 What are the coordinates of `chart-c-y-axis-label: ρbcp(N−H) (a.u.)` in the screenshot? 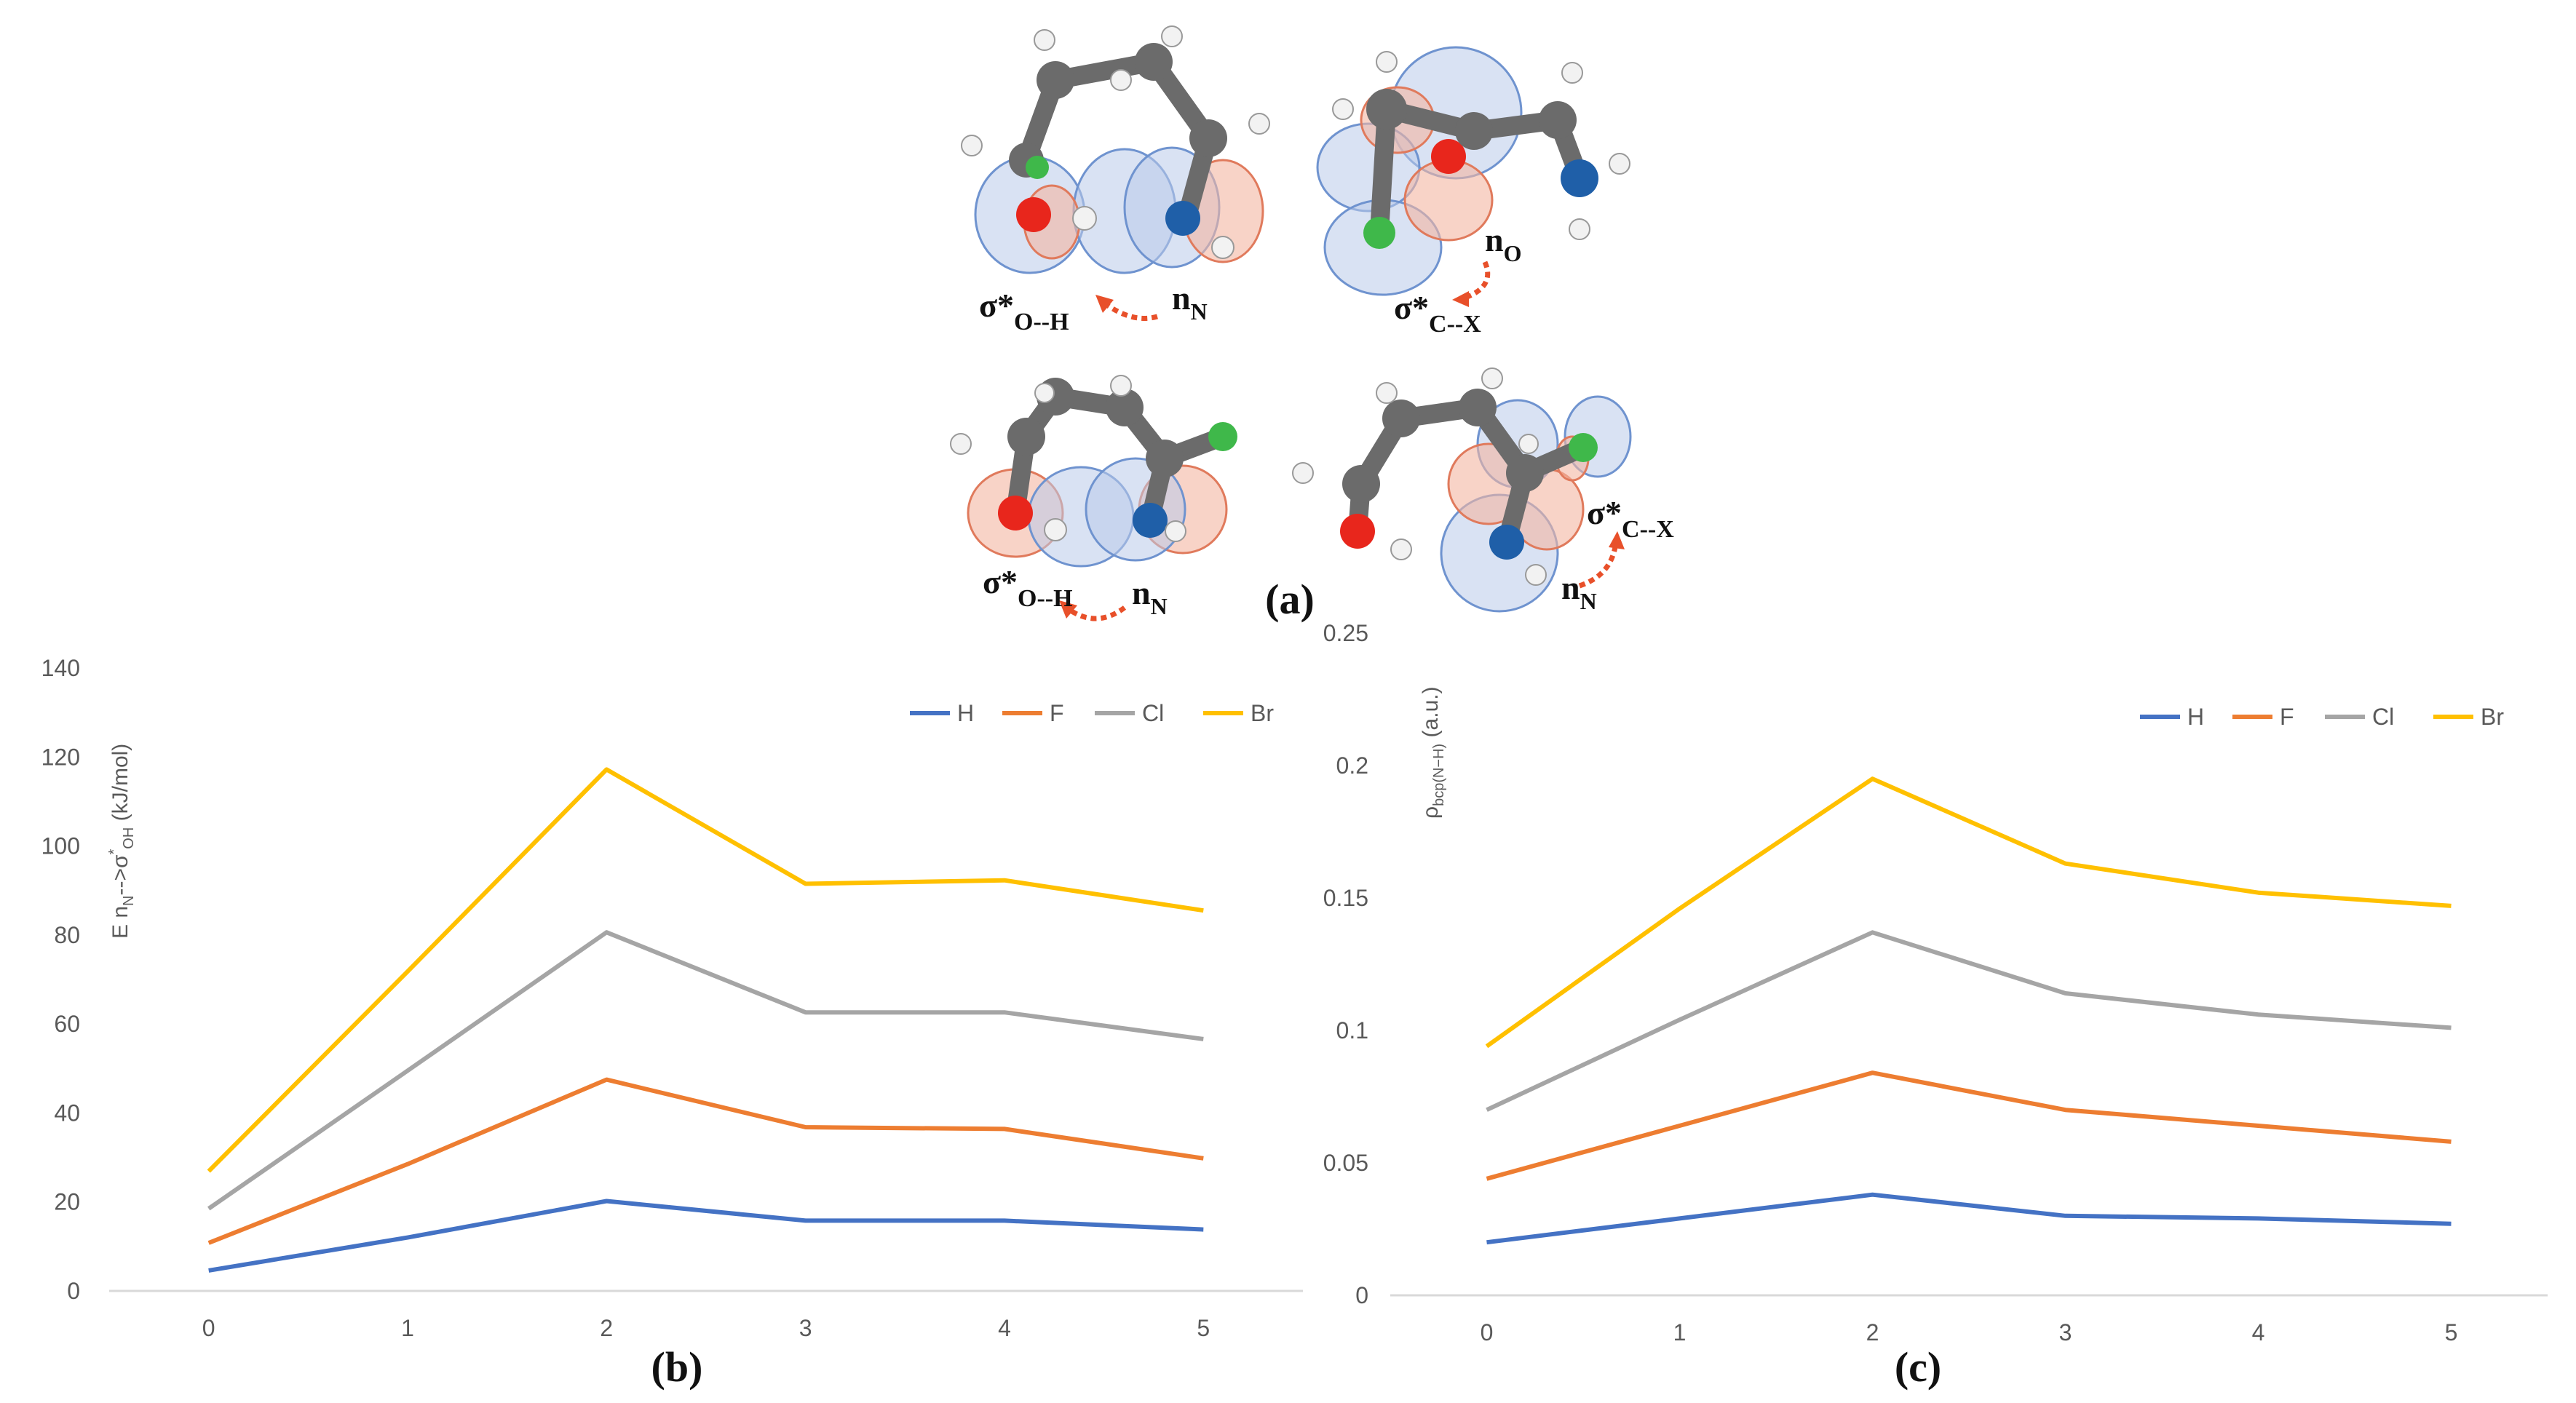 It's located at (1433, 752).